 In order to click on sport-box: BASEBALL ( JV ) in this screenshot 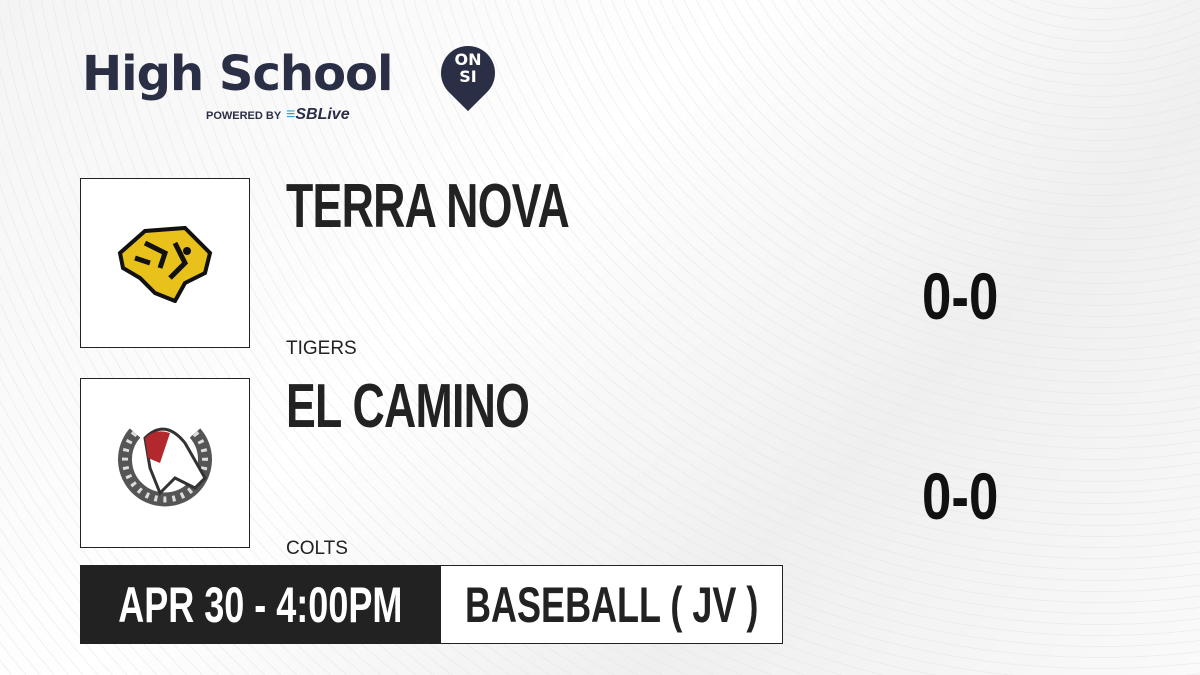, I will do `click(611, 604)`.